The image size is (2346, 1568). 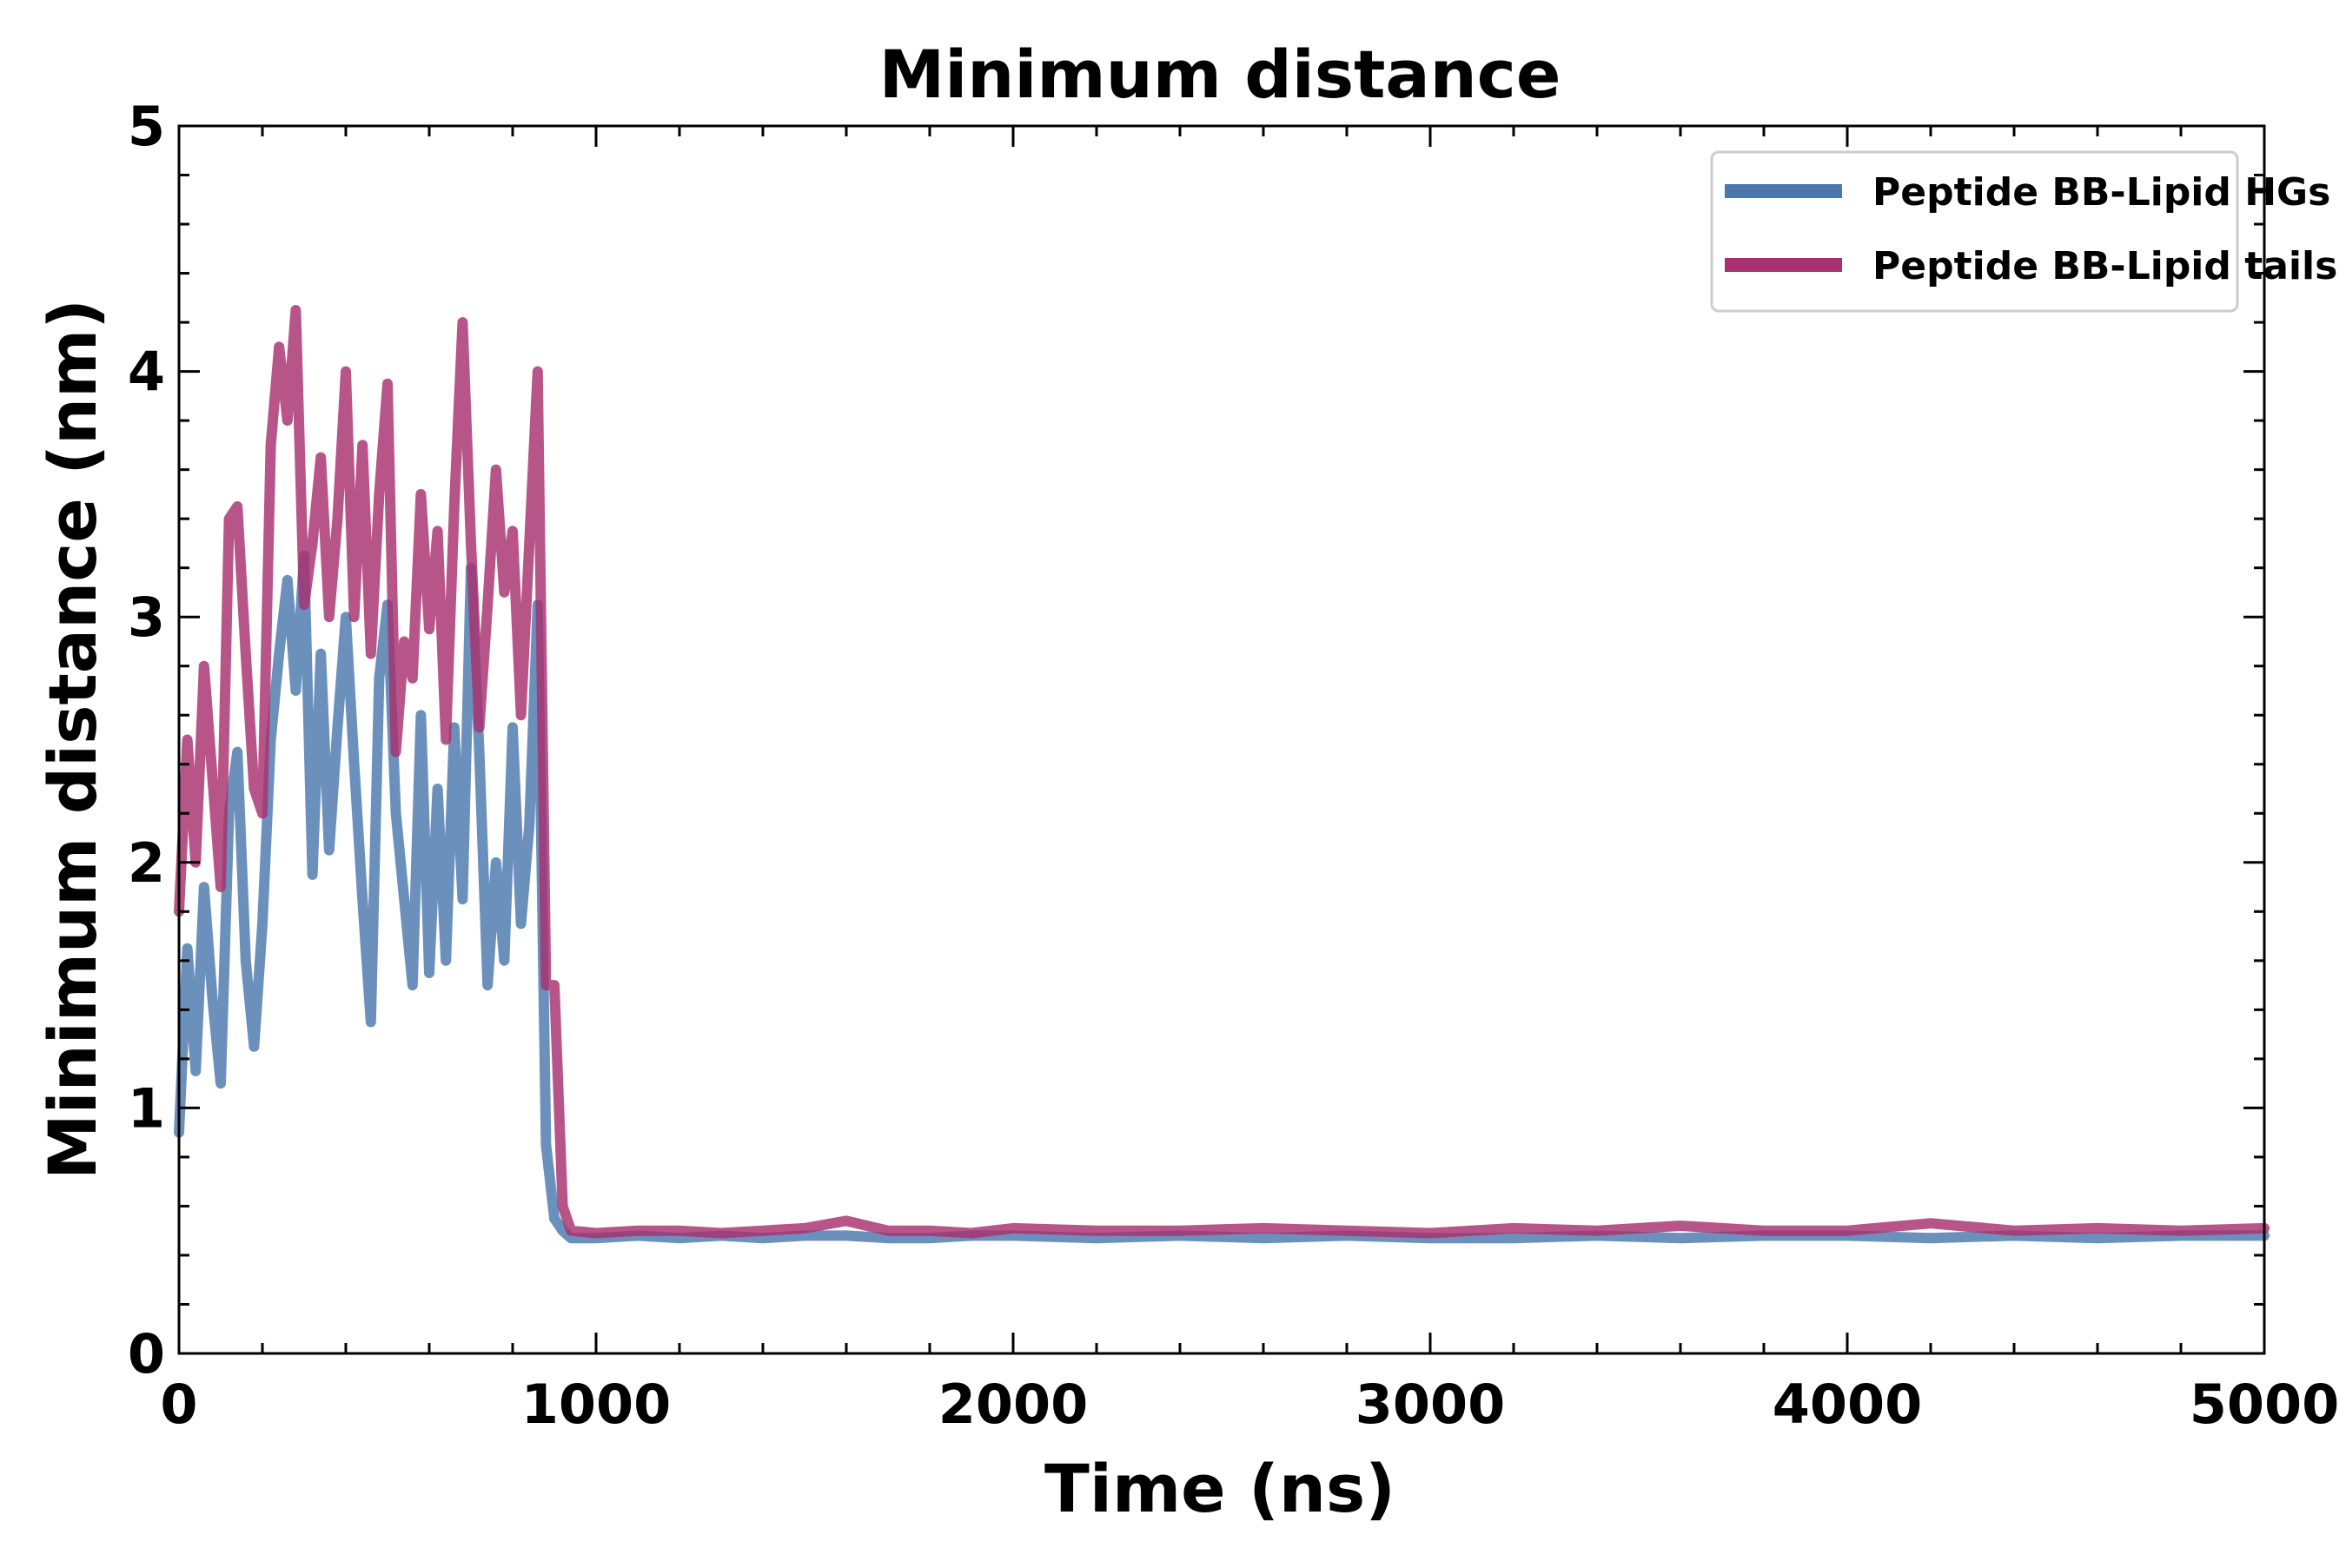 I want to click on x-tick-label: 3000, so click(x=1430, y=1404).